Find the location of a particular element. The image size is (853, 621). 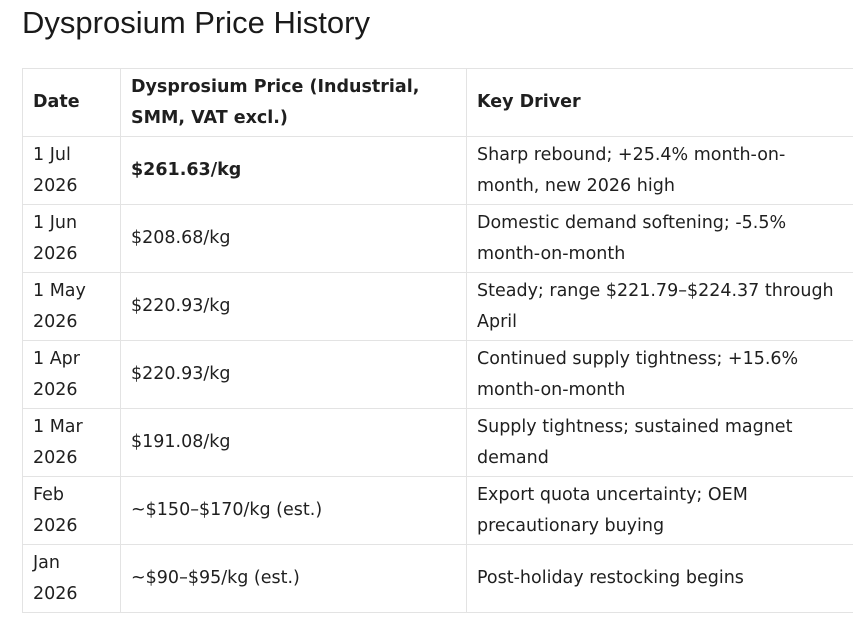

price-cell: $261.63/kg is located at coordinates (293, 170).